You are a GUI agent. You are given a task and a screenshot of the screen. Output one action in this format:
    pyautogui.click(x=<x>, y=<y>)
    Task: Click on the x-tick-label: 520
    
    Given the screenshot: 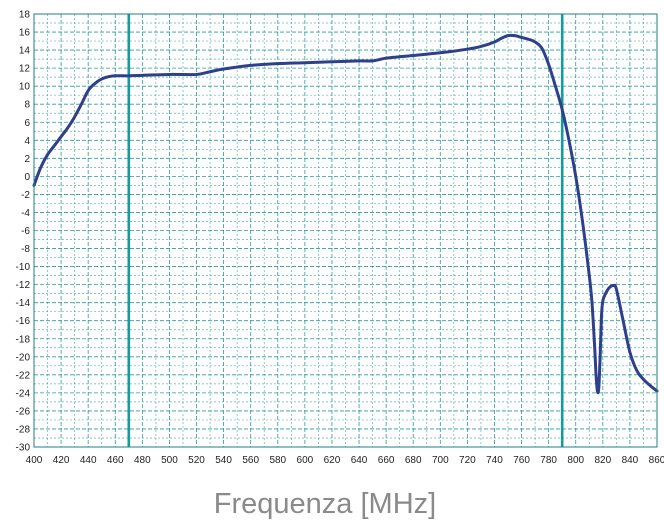 What is the action you would take?
    pyautogui.click(x=196, y=460)
    